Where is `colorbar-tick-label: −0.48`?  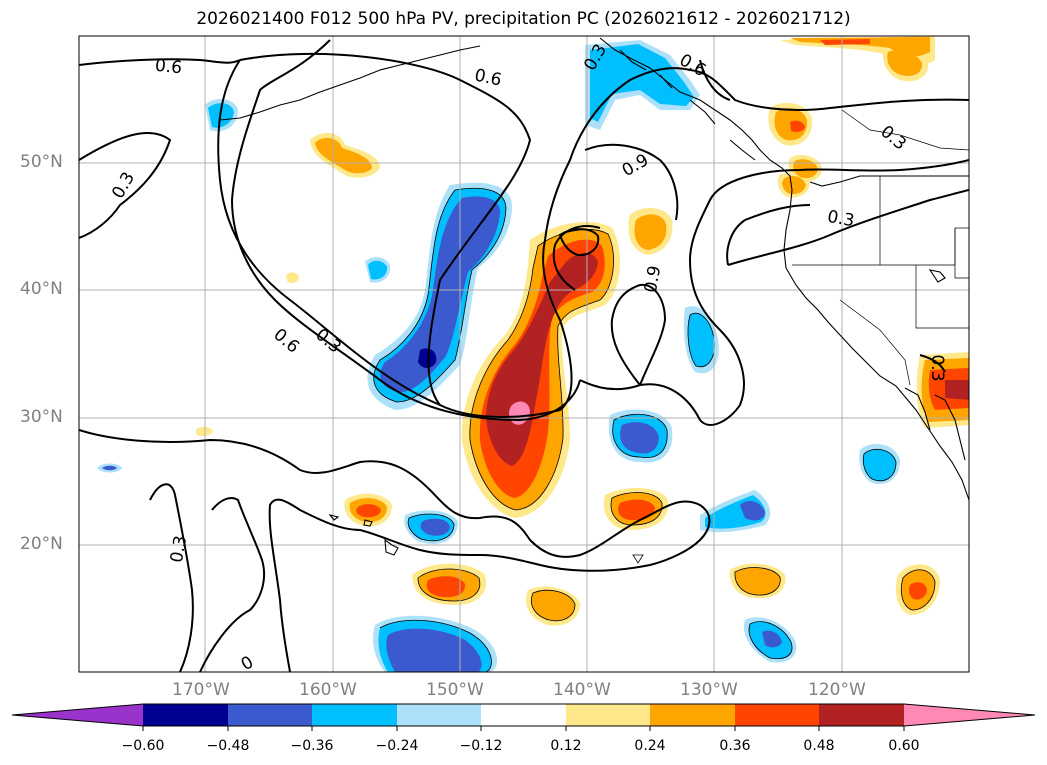 colorbar-tick-label: −0.48 is located at coordinates (228, 746).